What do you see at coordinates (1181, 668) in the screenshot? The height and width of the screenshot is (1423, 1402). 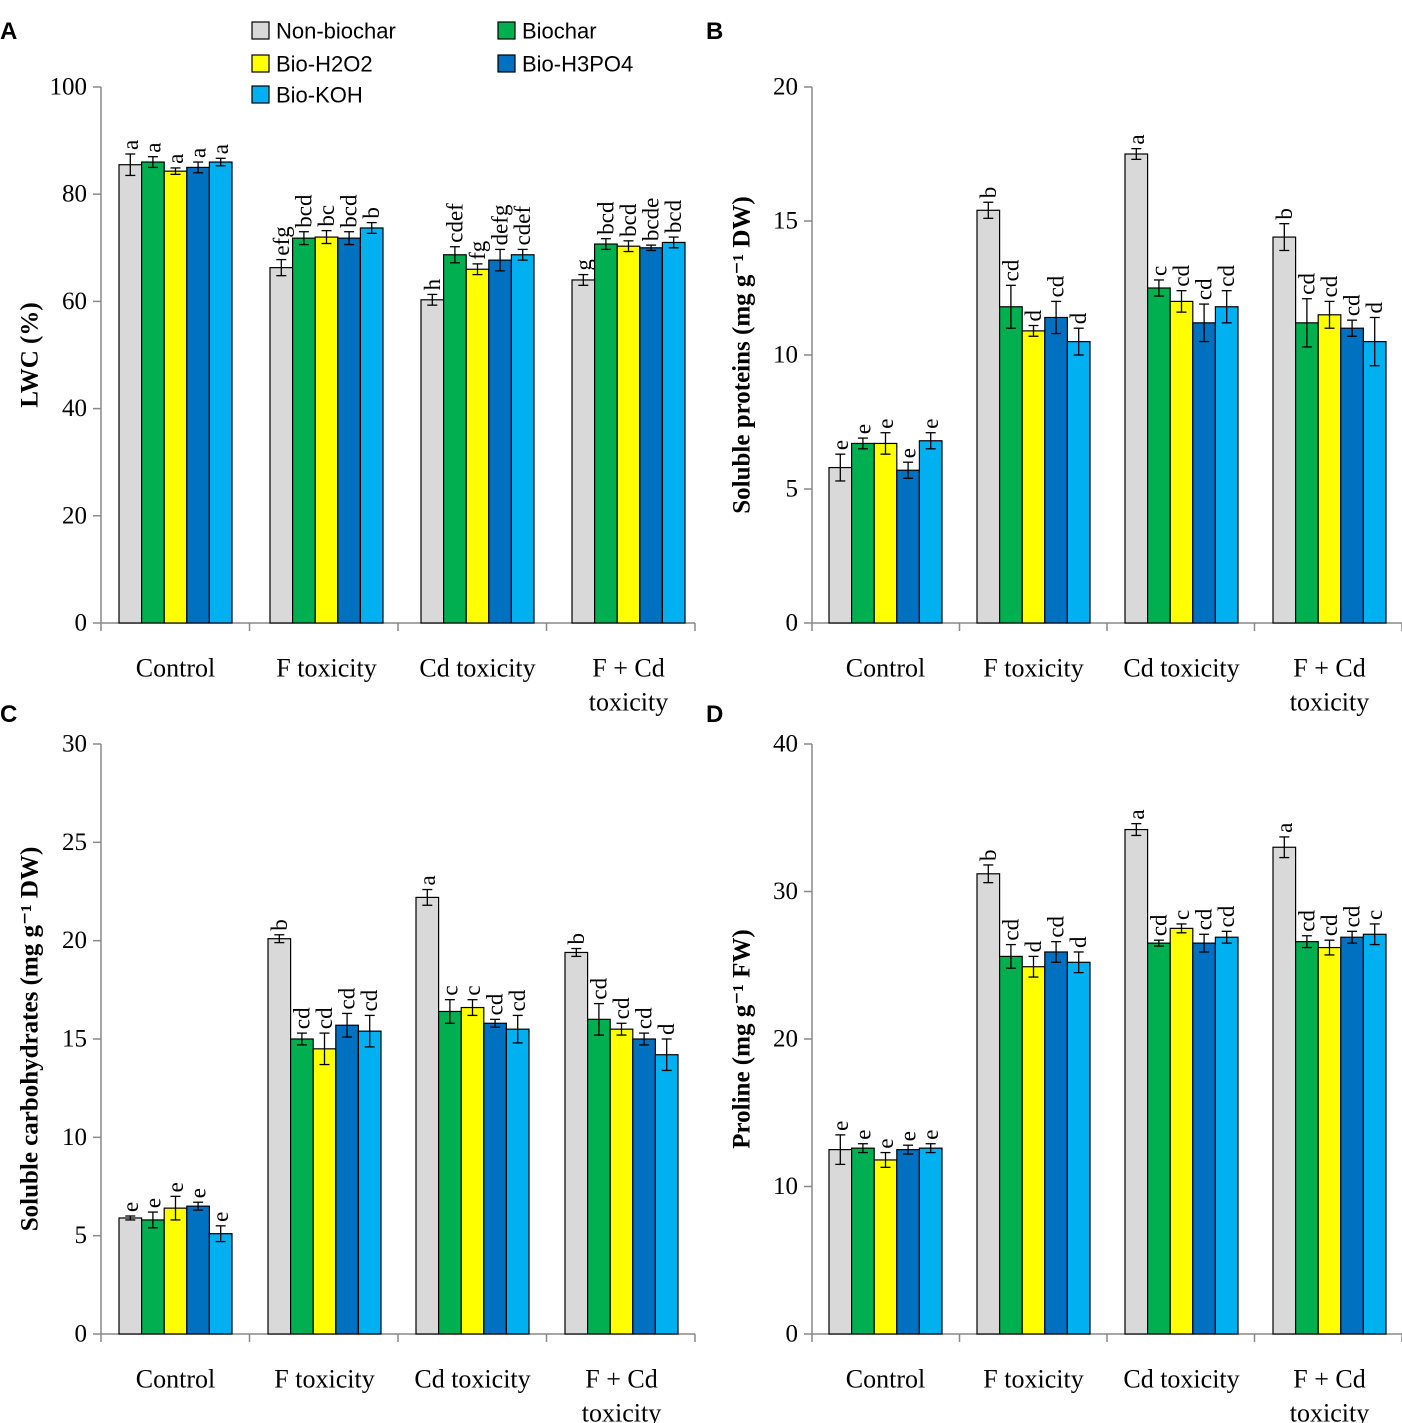 I see `x-tick-label: Cd toxicity` at bounding box center [1181, 668].